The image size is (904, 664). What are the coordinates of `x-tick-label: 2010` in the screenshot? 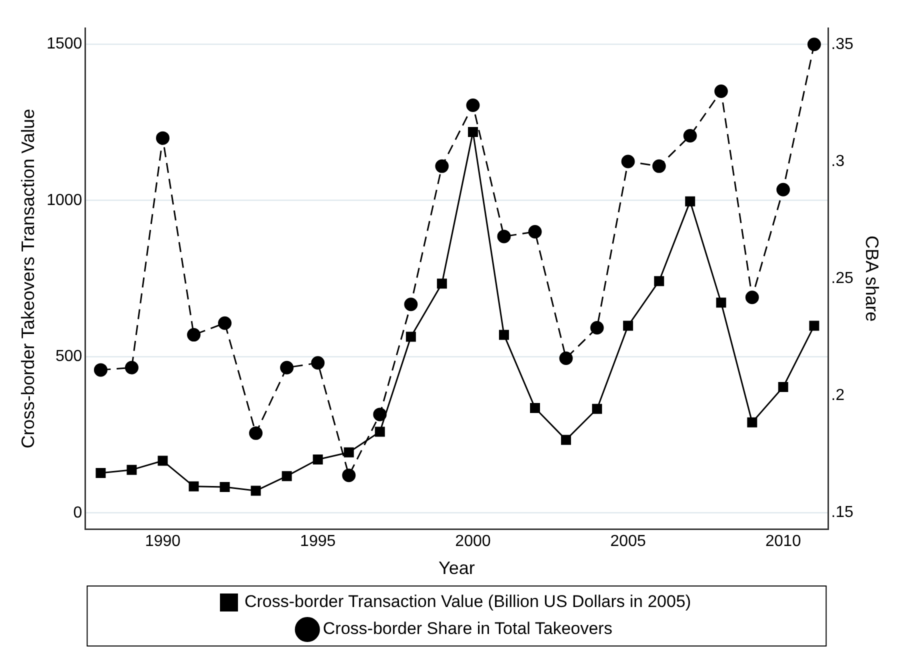 It's located at (783, 541).